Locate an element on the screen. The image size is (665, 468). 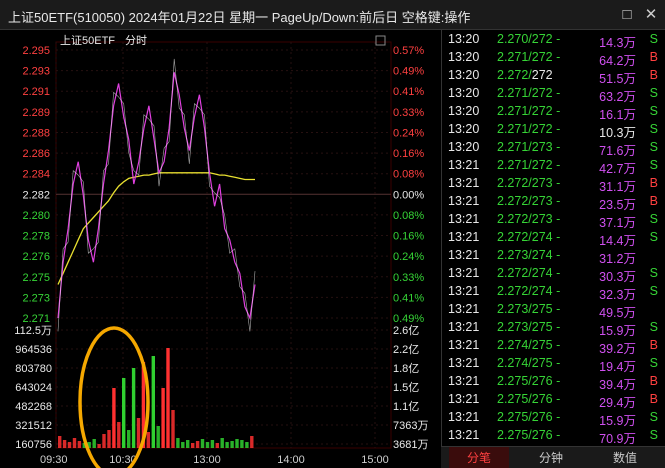
pct-tick-label: 0.57% is located at coordinates (408, 51).